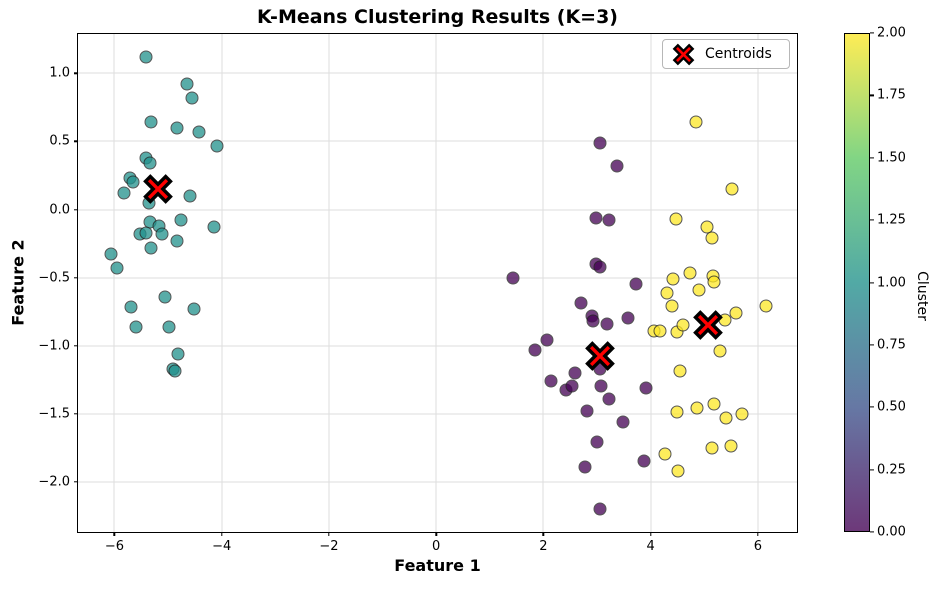  What do you see at coordinates (891, 33) in the screenshot?
I see `colorbar-tick-label: 2.00` at bounding box center [891, 33].